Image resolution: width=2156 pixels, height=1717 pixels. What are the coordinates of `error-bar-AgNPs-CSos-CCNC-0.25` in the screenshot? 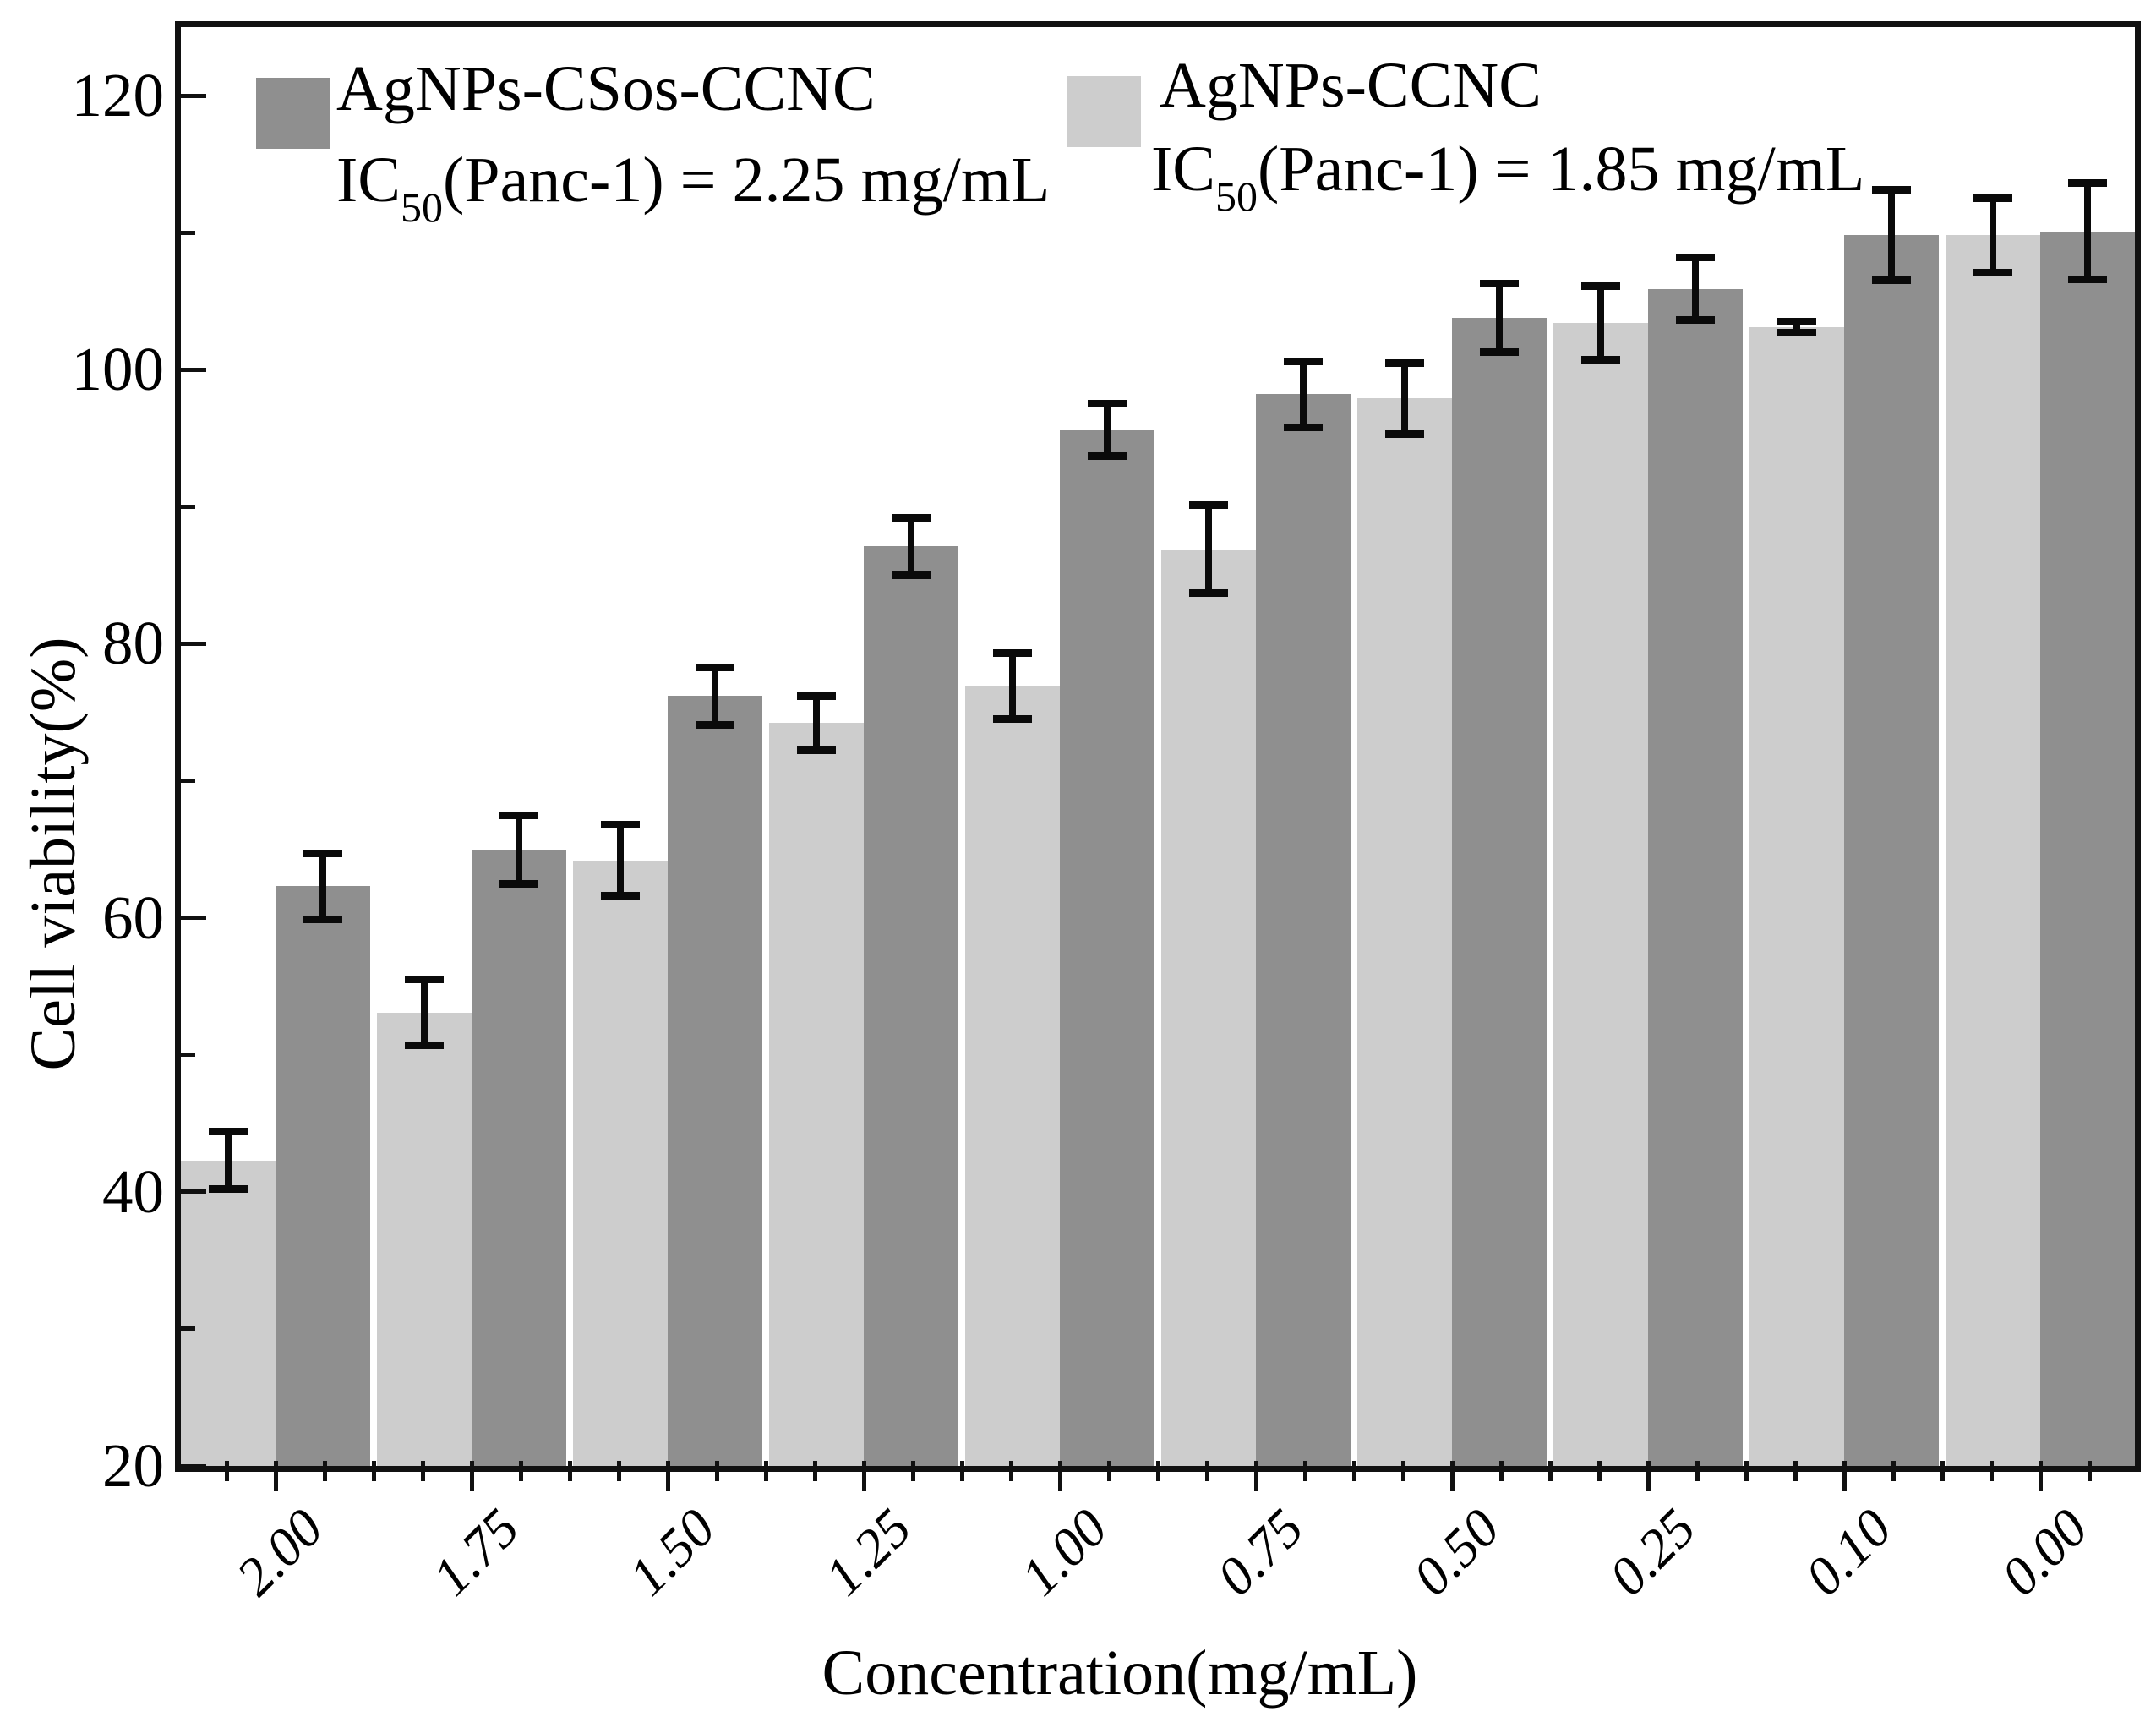 It's located at (1695, 288).